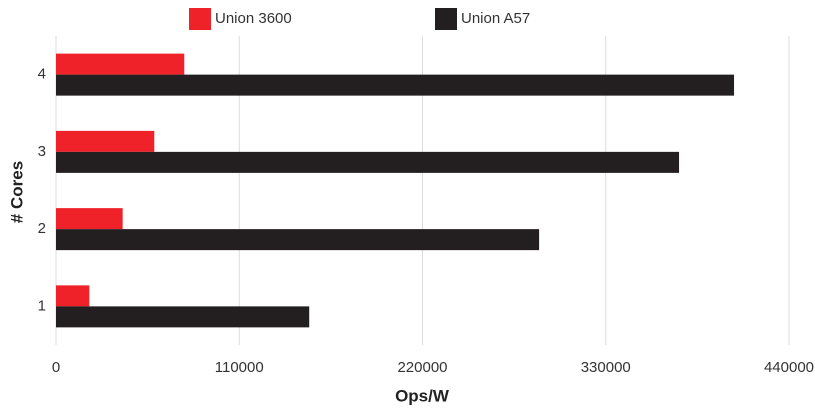  I want to click on x-tick-label: 330000, so click(606, 367).